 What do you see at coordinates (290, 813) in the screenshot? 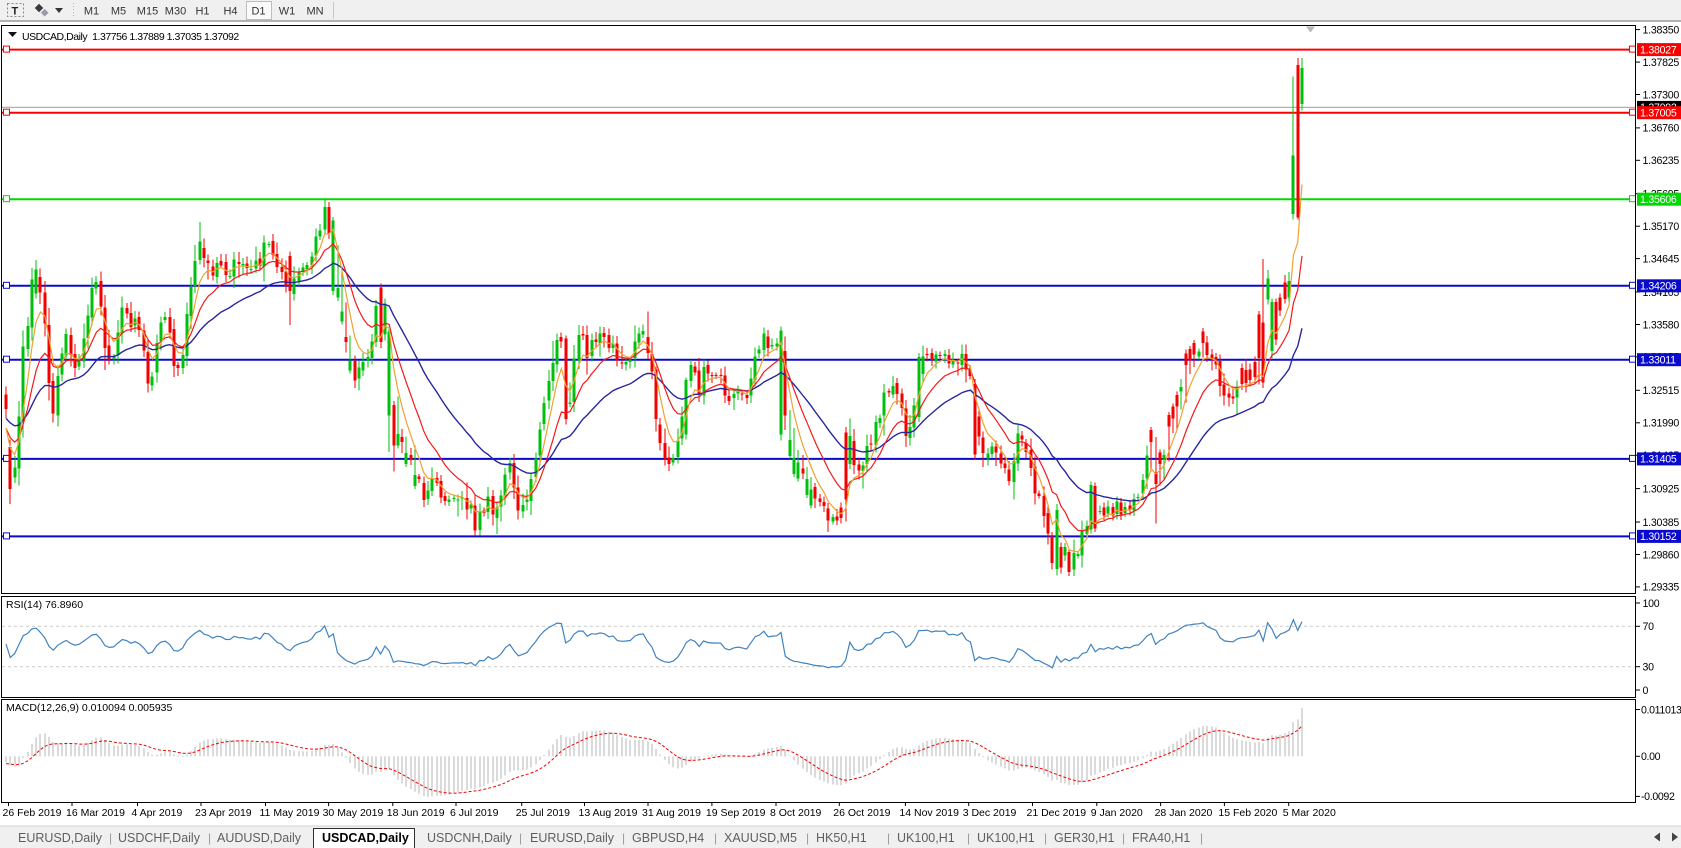
I see `svg-text: 11 May 2019` at bounding box center [290, 813].